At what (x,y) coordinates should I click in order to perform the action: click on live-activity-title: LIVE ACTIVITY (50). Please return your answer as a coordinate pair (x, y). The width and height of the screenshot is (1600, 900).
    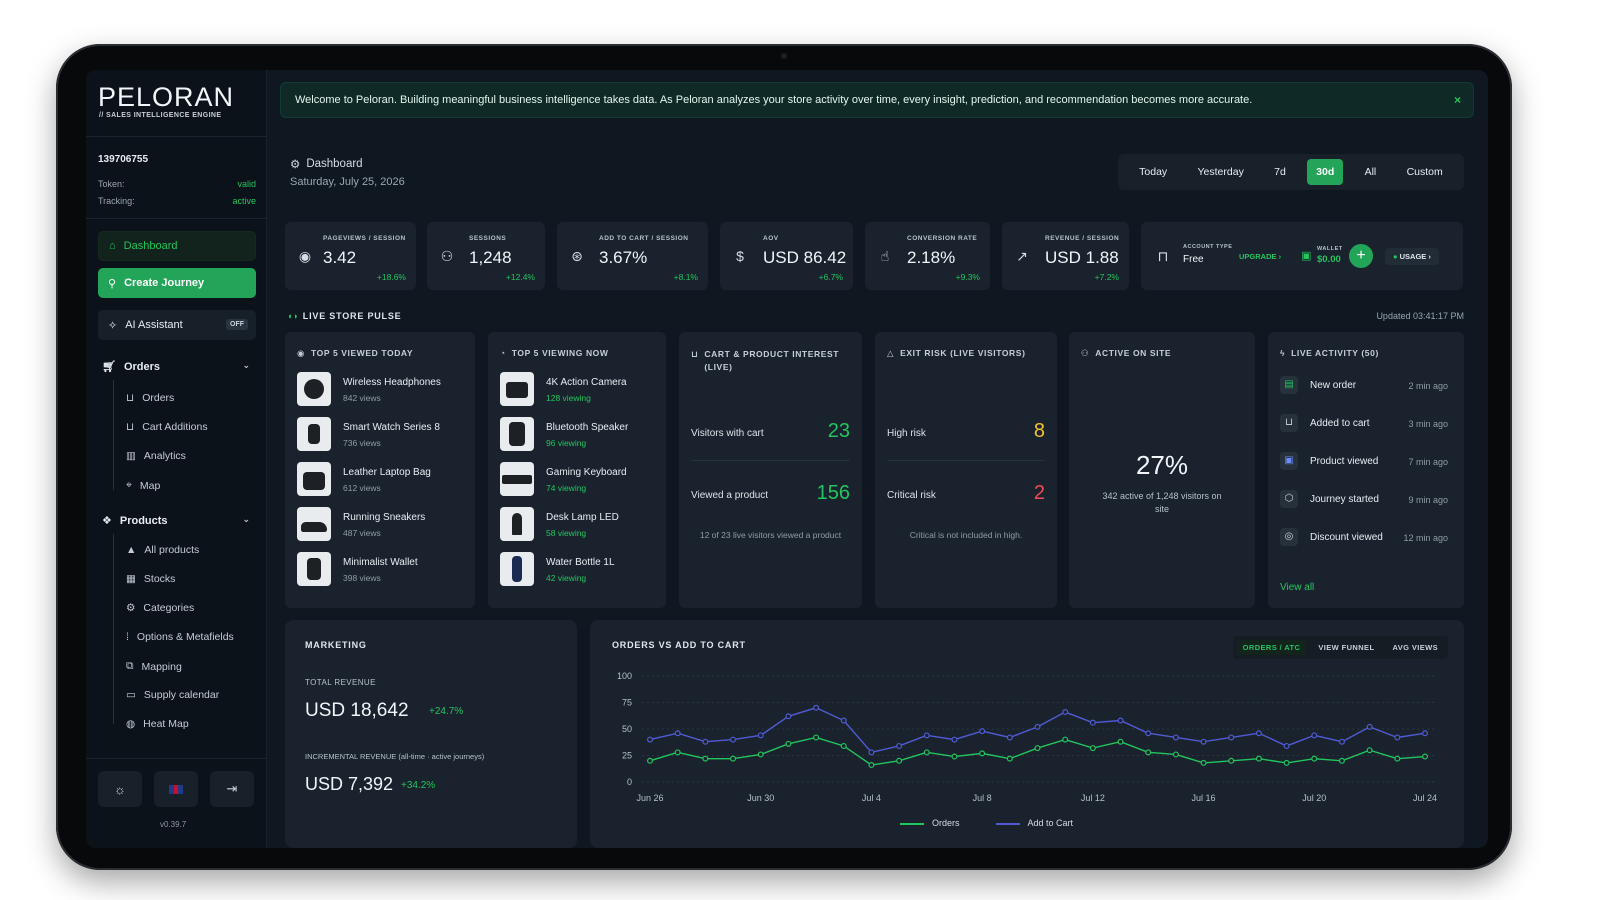
    Looking at the image, I should click on (1335, 353).